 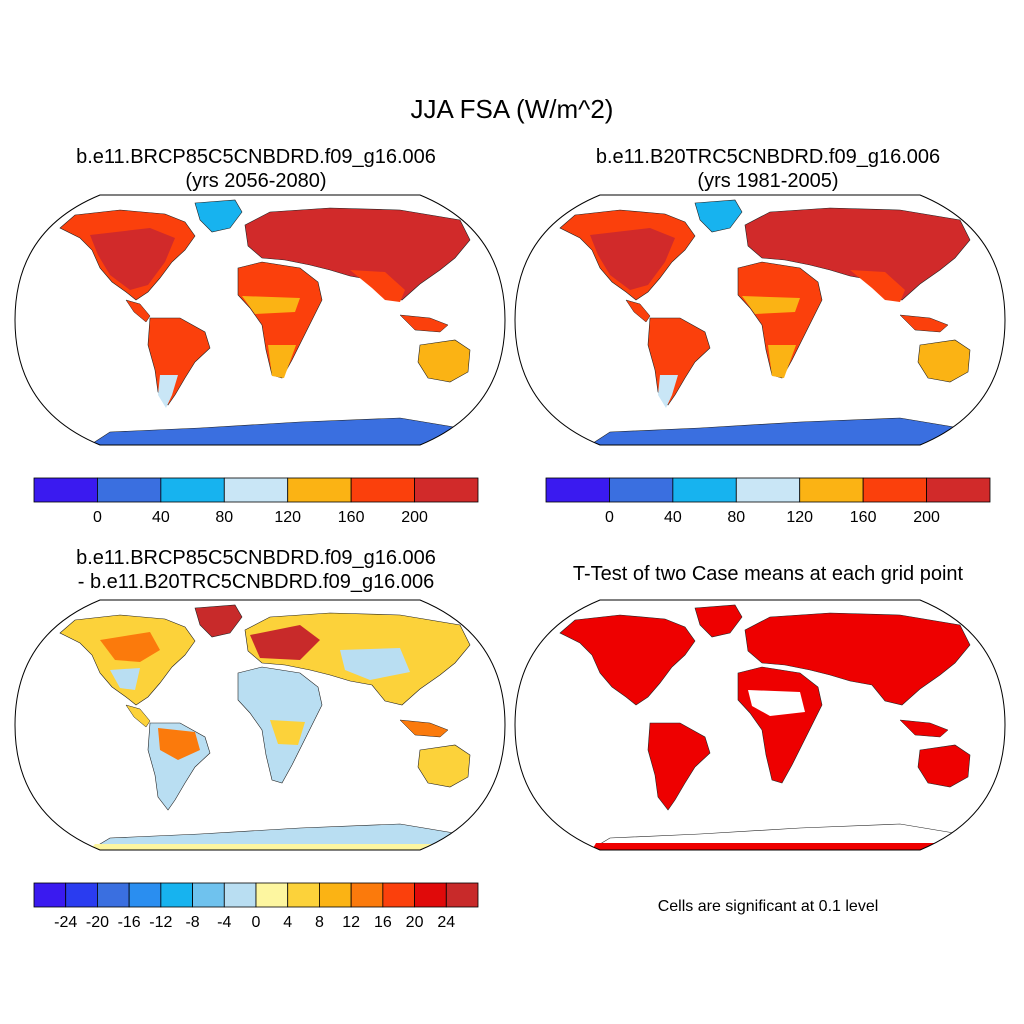 I want to click on difference-colorbar-label: -24, so click(x=65, y=922).